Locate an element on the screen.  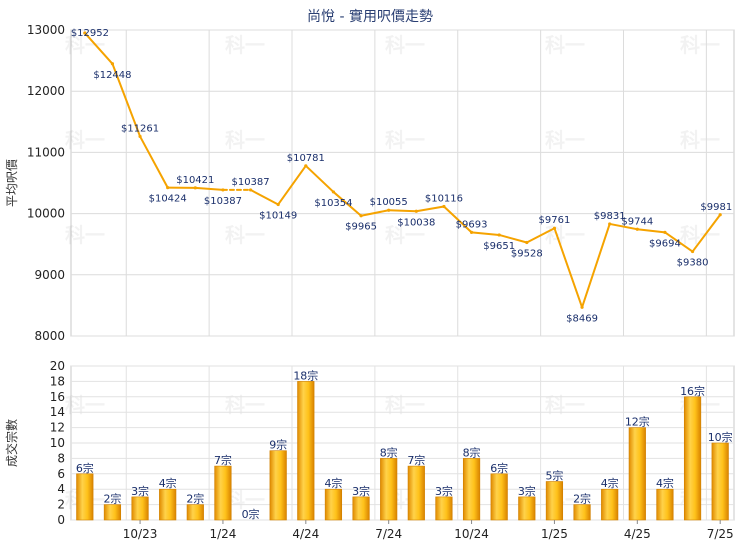
x-tick-label: 7/25 is located at coordinates (720, 534).